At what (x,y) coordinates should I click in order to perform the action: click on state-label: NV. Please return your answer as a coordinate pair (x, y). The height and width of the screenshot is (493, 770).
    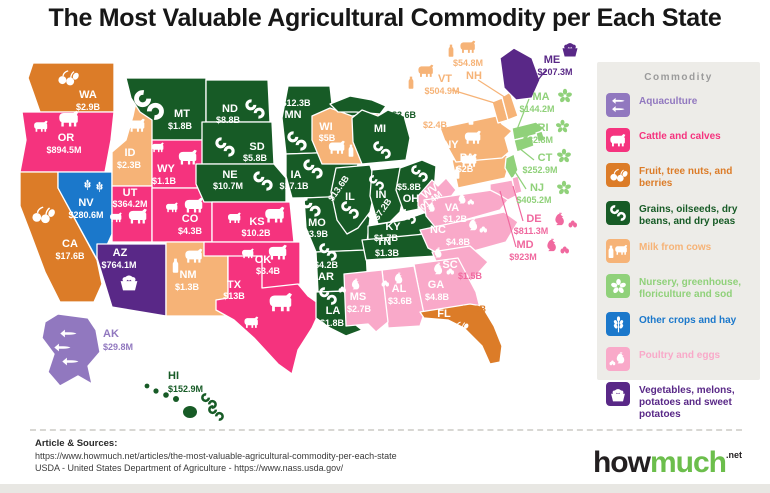
    Looking at the image, I should click on (86, 203).